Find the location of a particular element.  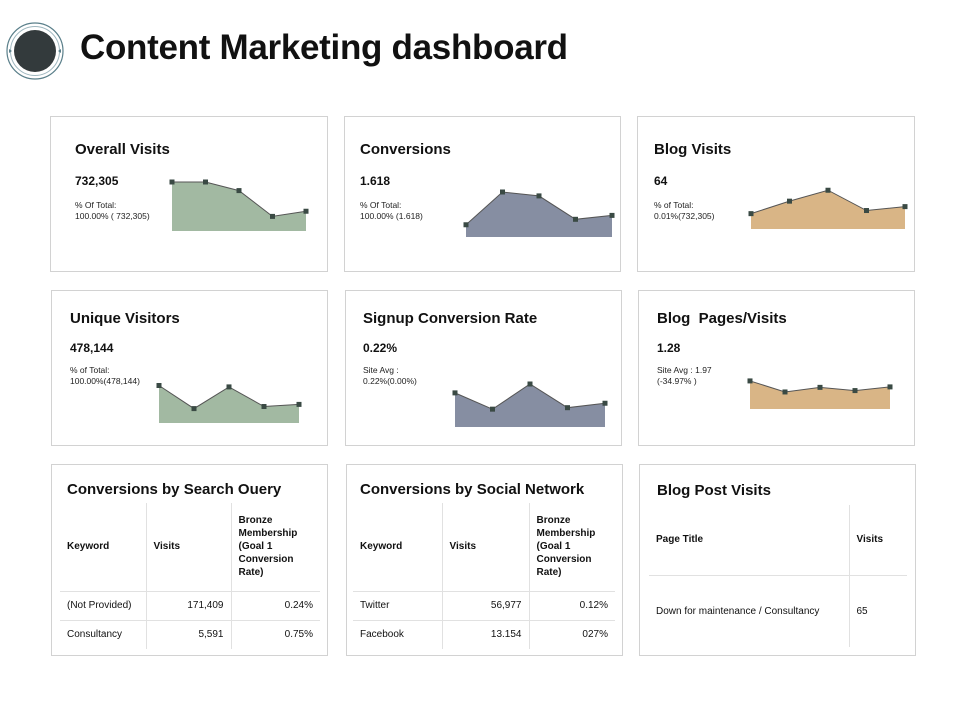

visits-cell: 5,591 is located at coordinates (188, 634).